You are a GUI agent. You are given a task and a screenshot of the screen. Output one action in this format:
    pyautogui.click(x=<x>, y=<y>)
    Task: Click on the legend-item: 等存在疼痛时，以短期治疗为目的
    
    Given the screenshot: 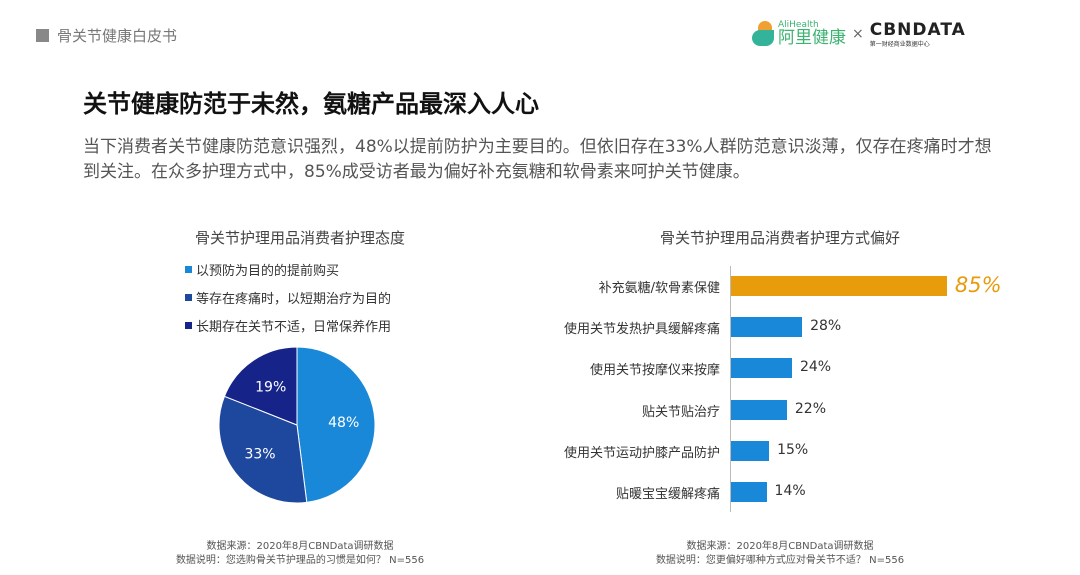 What is the action you would take?
    pyautogui.click(x=288, y=297)
    